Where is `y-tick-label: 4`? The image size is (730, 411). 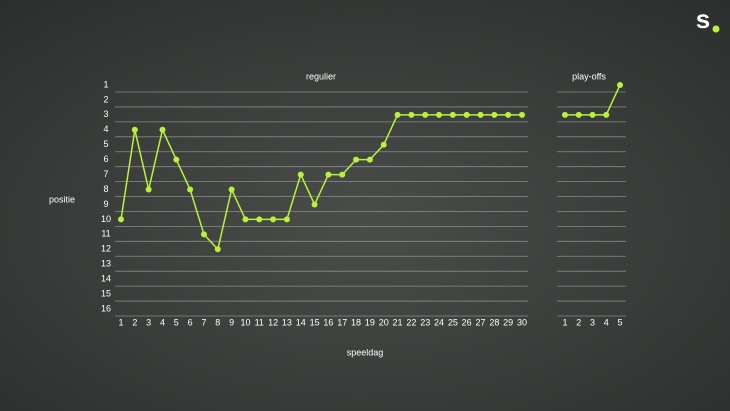 y-tick-label: 4 is located at coordinates (105, 129).